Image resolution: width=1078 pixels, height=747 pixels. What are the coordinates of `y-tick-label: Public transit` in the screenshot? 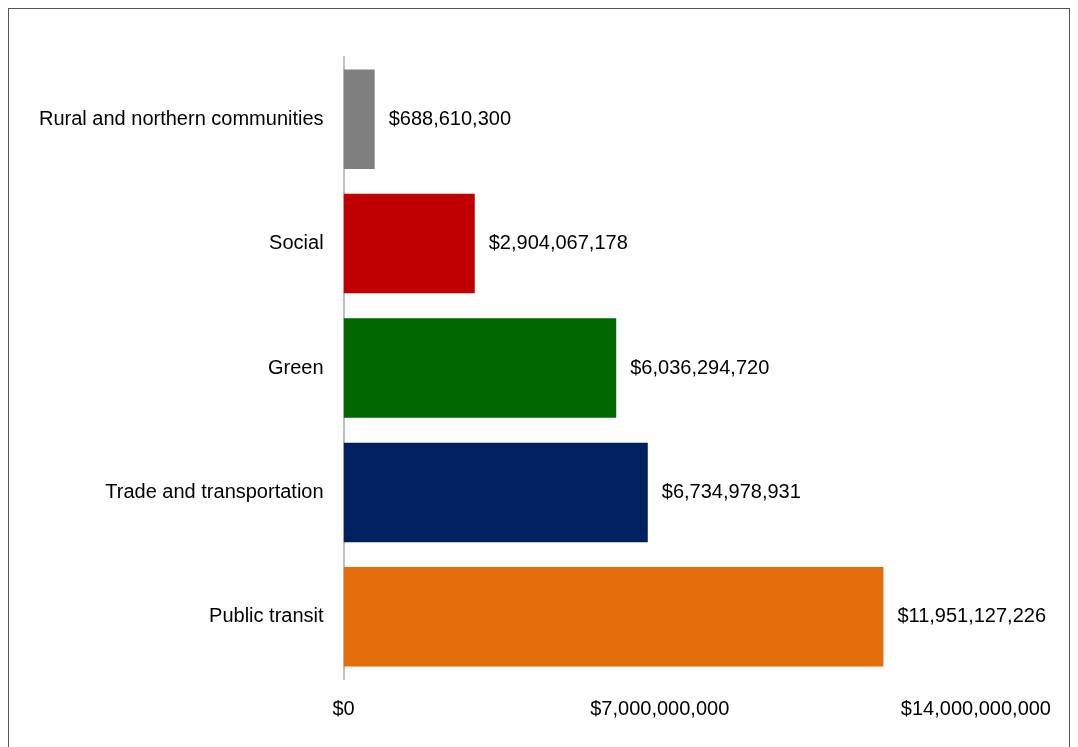 It's located at (267, 615).